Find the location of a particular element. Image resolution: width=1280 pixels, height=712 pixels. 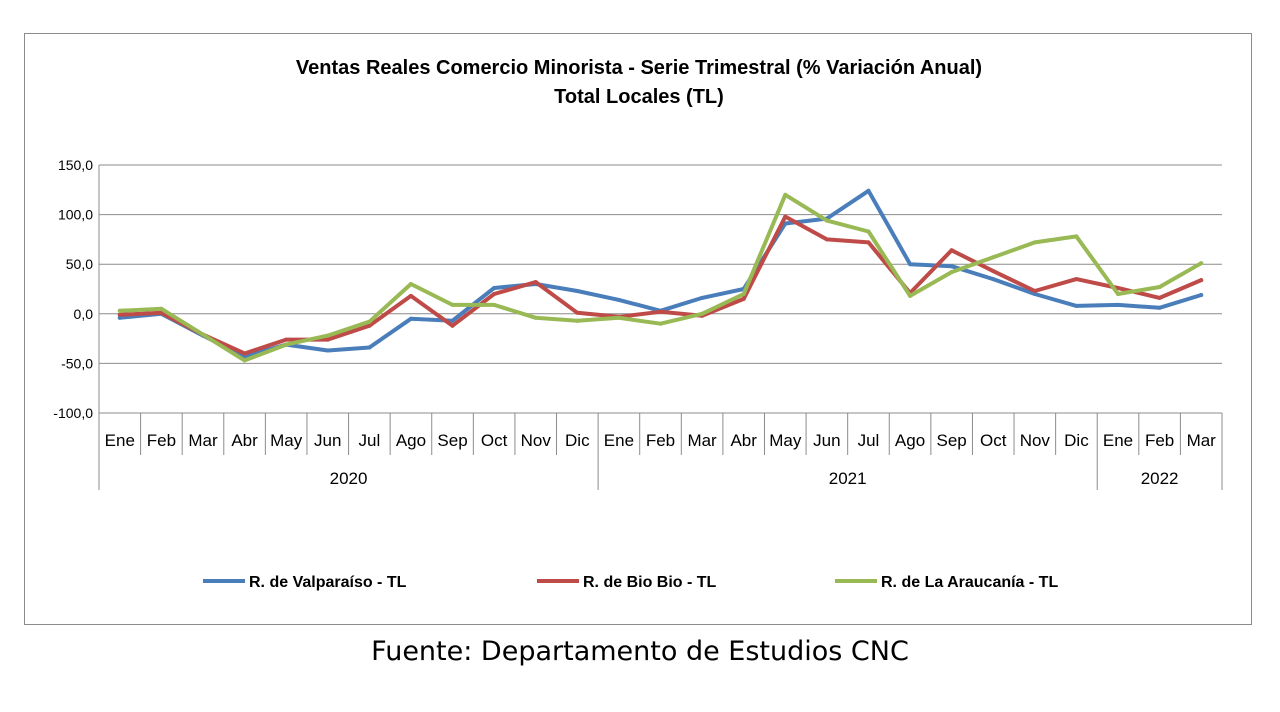

x-tick-label: Abr is located at coordinates (743, 440).